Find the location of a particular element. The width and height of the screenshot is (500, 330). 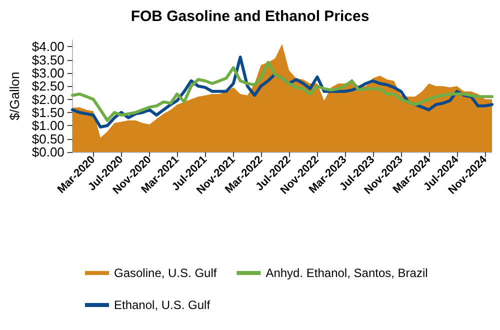

legend-label: Anhyd. Ethanol, Santos, Brazil is located at coordinates (347, 273).